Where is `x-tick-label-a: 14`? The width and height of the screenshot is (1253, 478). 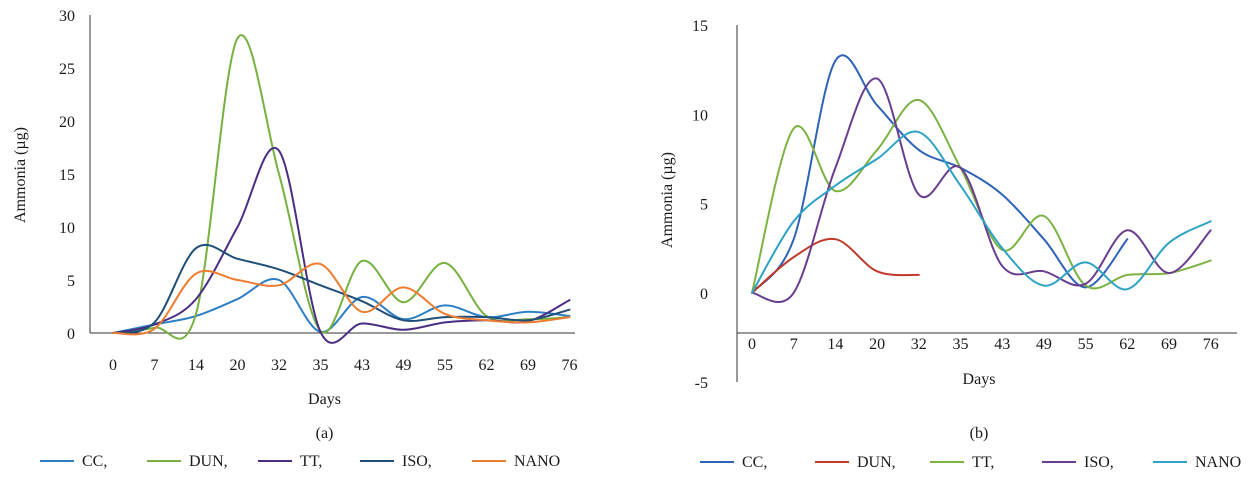
x-tick-label-a: 14 is located at coordinates (196, 365).